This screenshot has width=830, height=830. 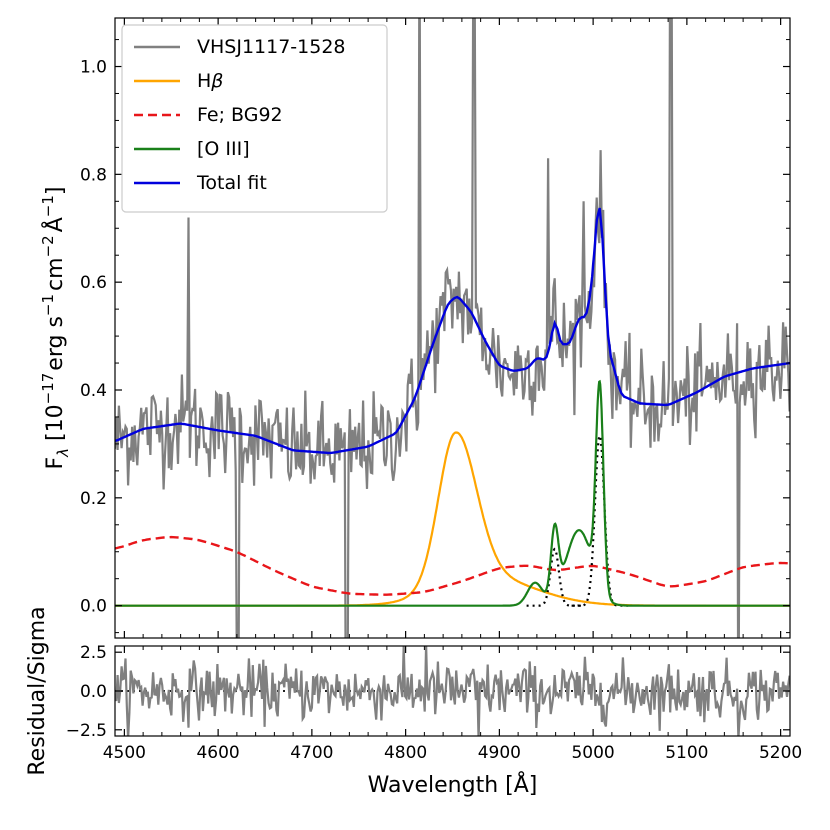 I want to click on legend-box, so click(x=254, y=118).